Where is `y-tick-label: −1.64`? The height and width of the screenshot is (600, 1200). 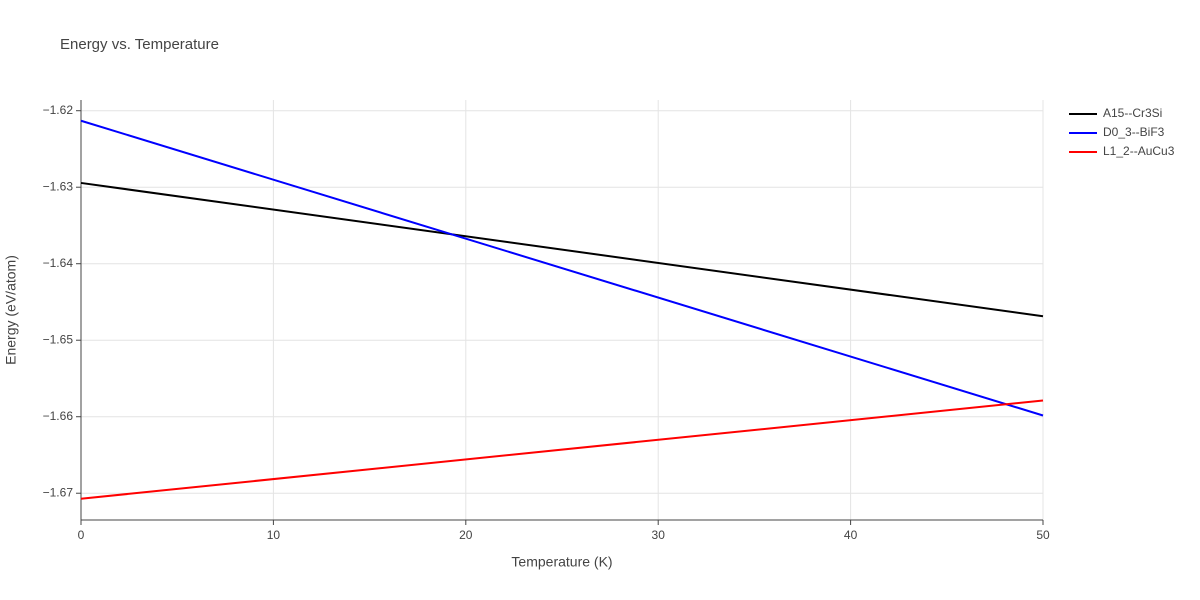
y-tick-label: −1.64 is located at coordinates (58, 263).